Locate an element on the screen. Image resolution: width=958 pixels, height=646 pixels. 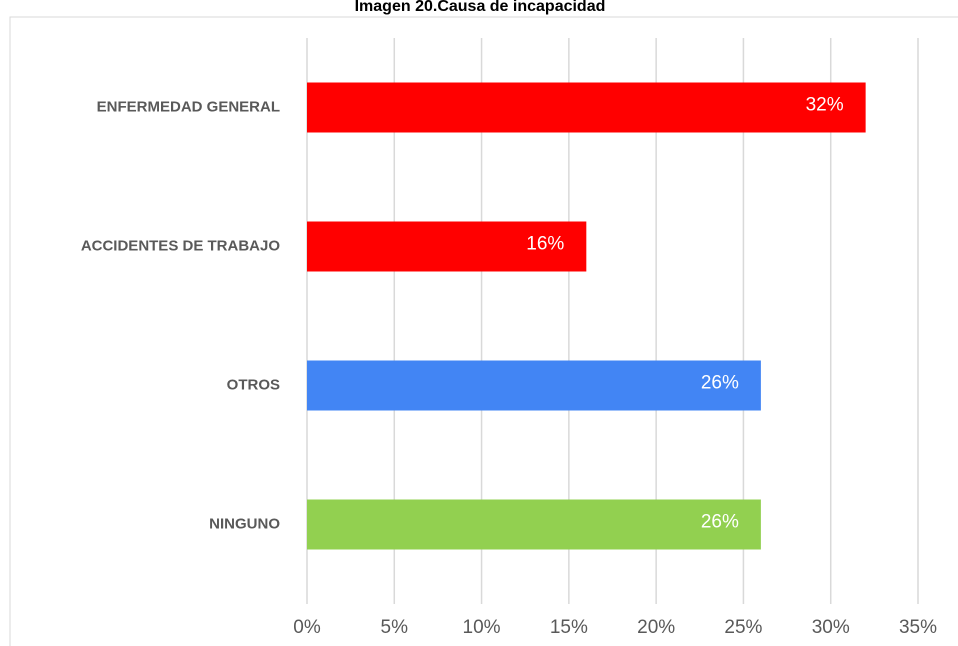
x-tick-label: 15% is located at coordinates (569, 627).